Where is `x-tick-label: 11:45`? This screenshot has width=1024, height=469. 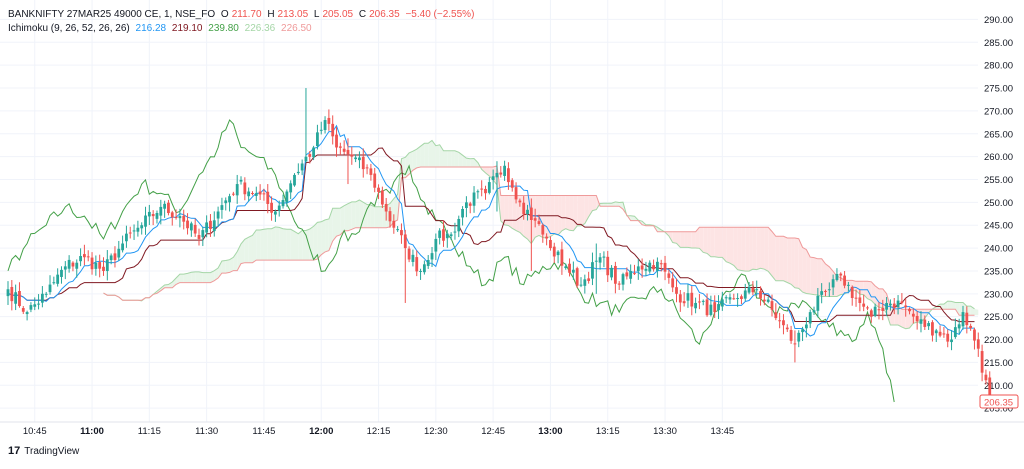 x-tick-label: 11:45 is located at coordinates (263, 431).